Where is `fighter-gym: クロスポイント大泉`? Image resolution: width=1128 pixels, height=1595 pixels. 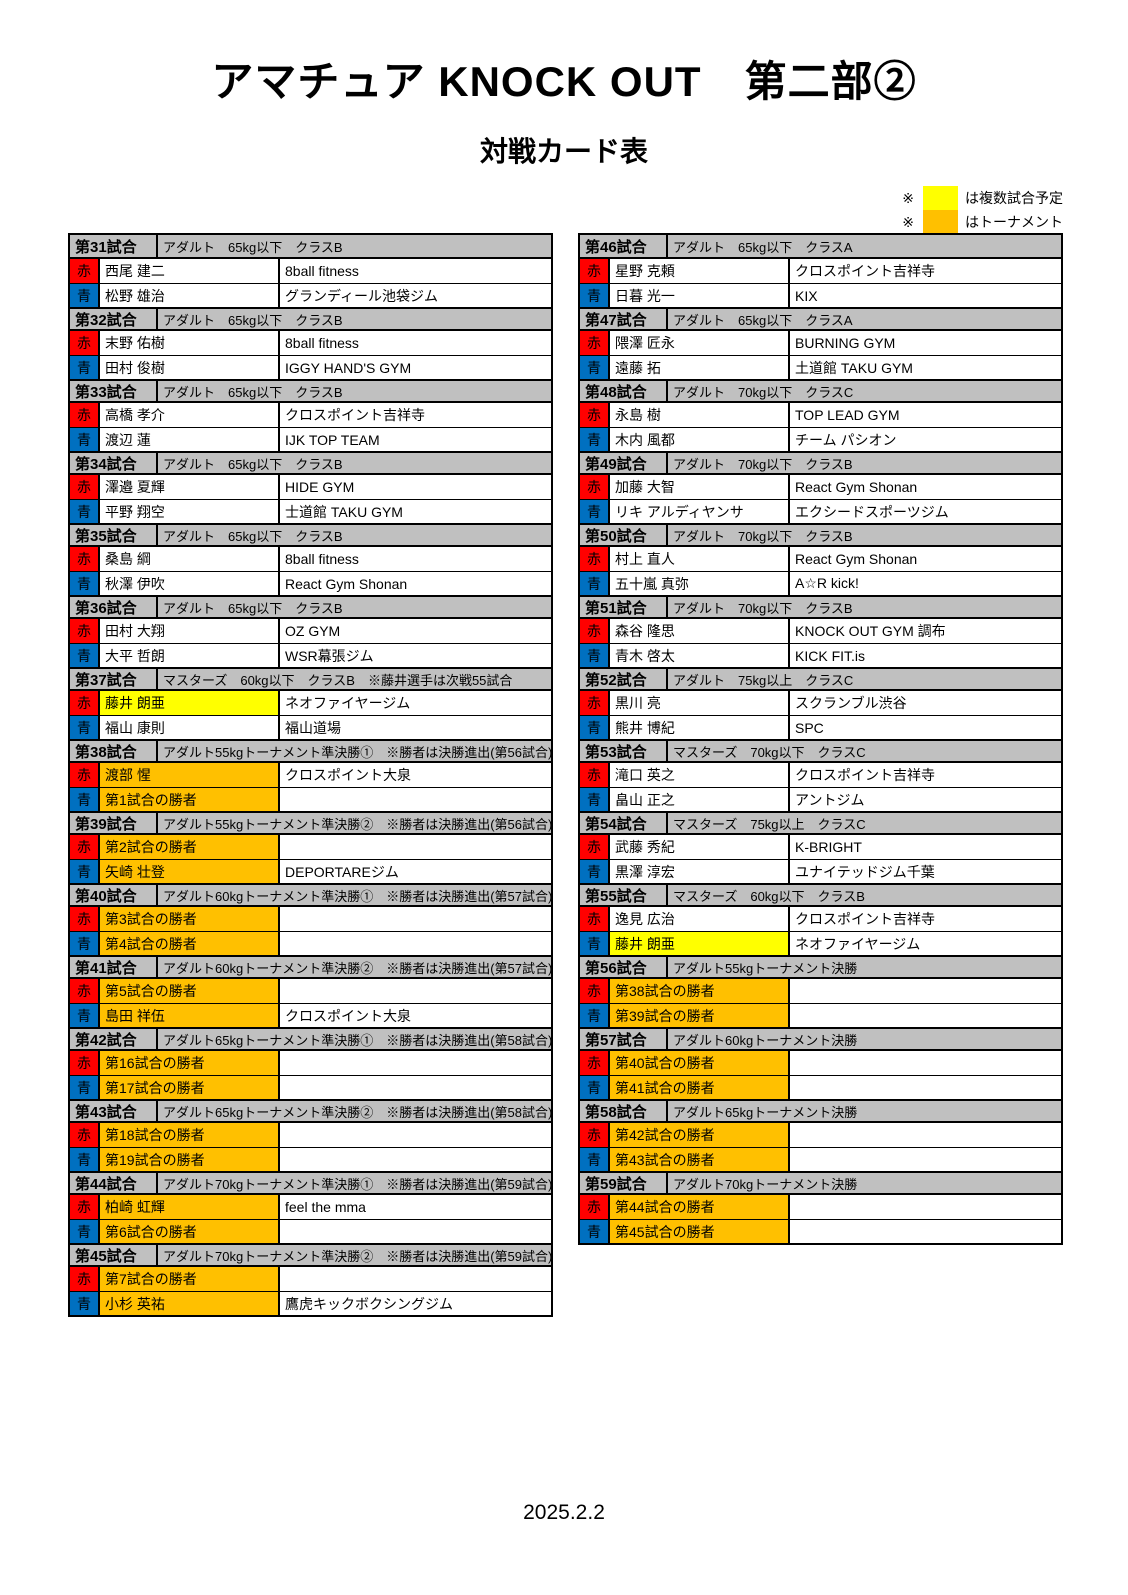
fighter-gym: クロスポイント大泉 is located at coordinates (348, 775).